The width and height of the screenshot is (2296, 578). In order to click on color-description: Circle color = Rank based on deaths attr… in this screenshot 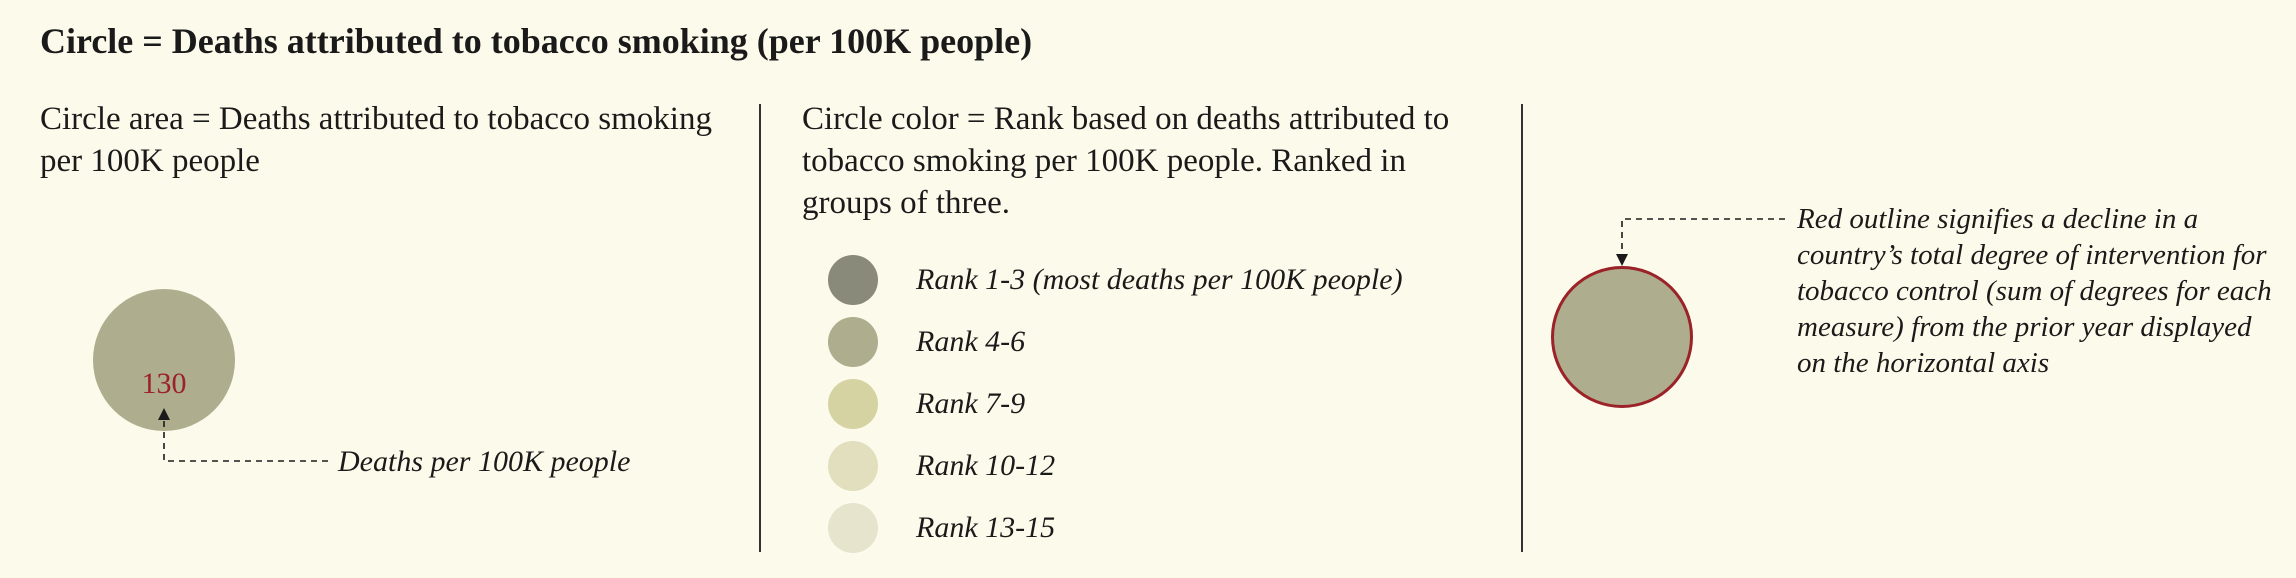, I will do `click(1126, 161)`.